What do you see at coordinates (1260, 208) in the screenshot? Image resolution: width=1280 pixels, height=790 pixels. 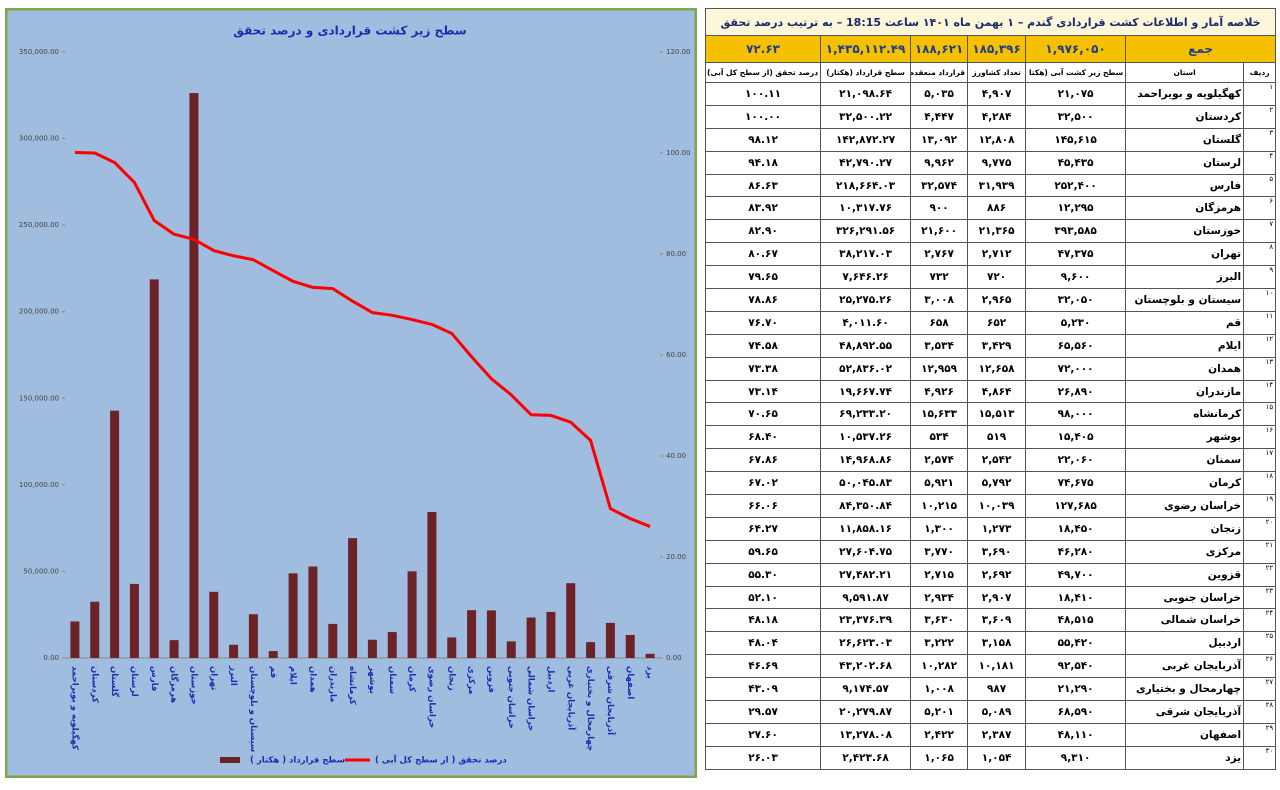 I see `row-number: ۶` at bounding box center [1260, 208].